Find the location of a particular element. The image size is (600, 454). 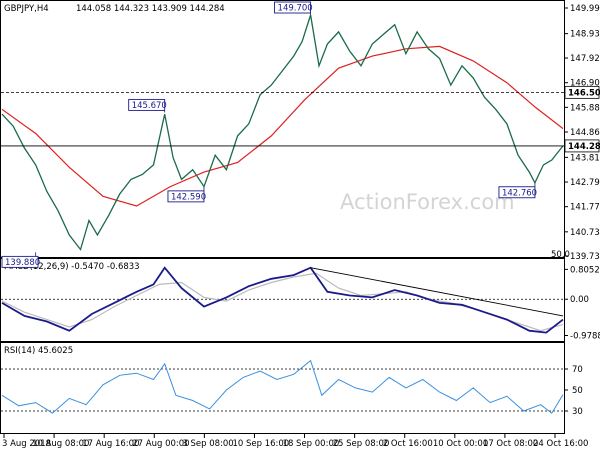

ohlc-label: 144.058 144.323 143.909 144.284 is located at coordinates (150, 9).